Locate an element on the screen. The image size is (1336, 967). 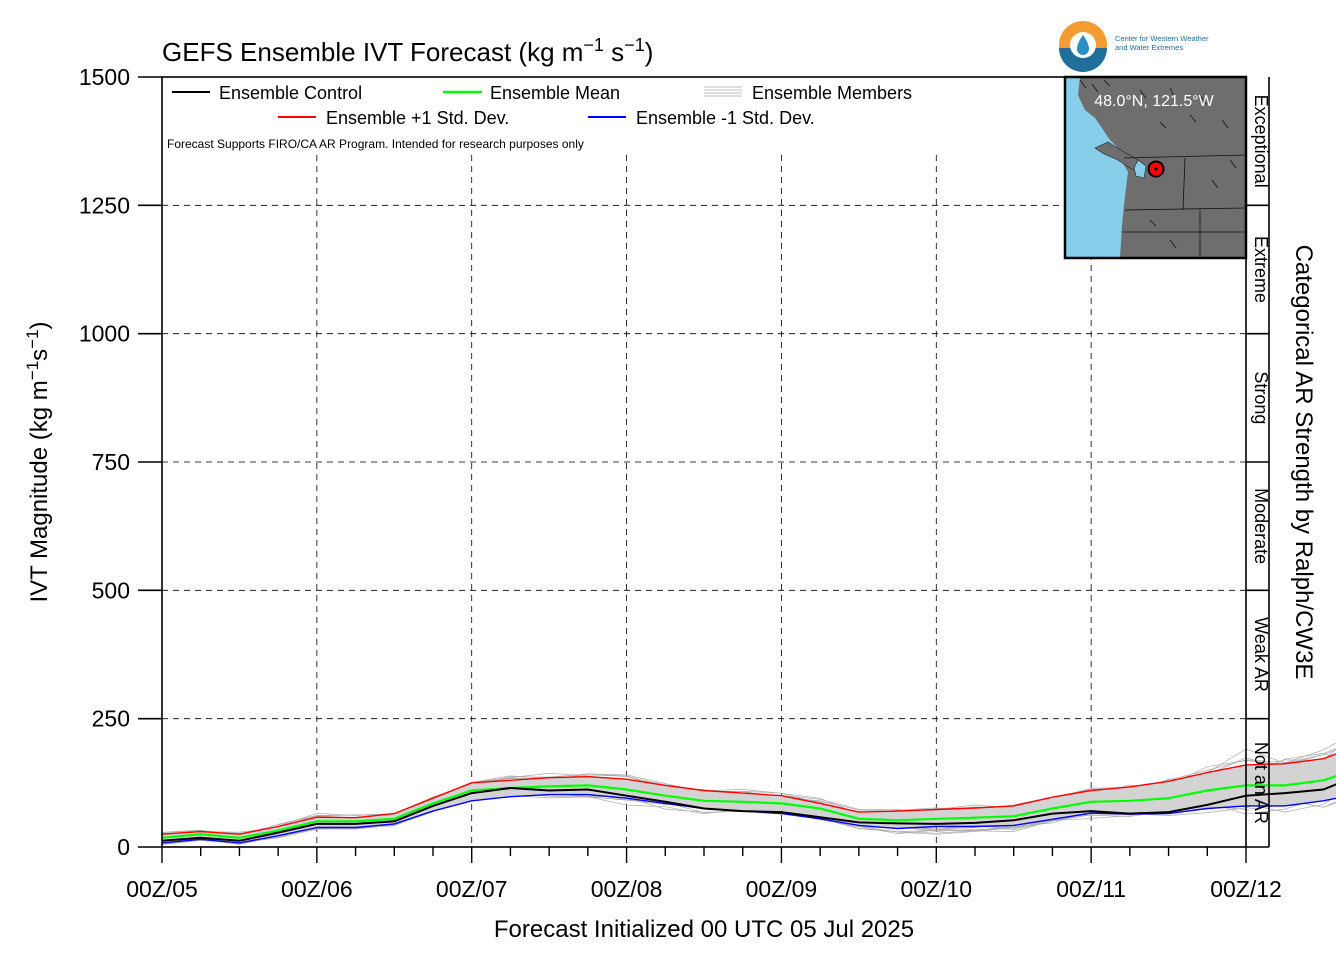
x-tick-label: 00Z/11 is located at coordinates (1091, 889).